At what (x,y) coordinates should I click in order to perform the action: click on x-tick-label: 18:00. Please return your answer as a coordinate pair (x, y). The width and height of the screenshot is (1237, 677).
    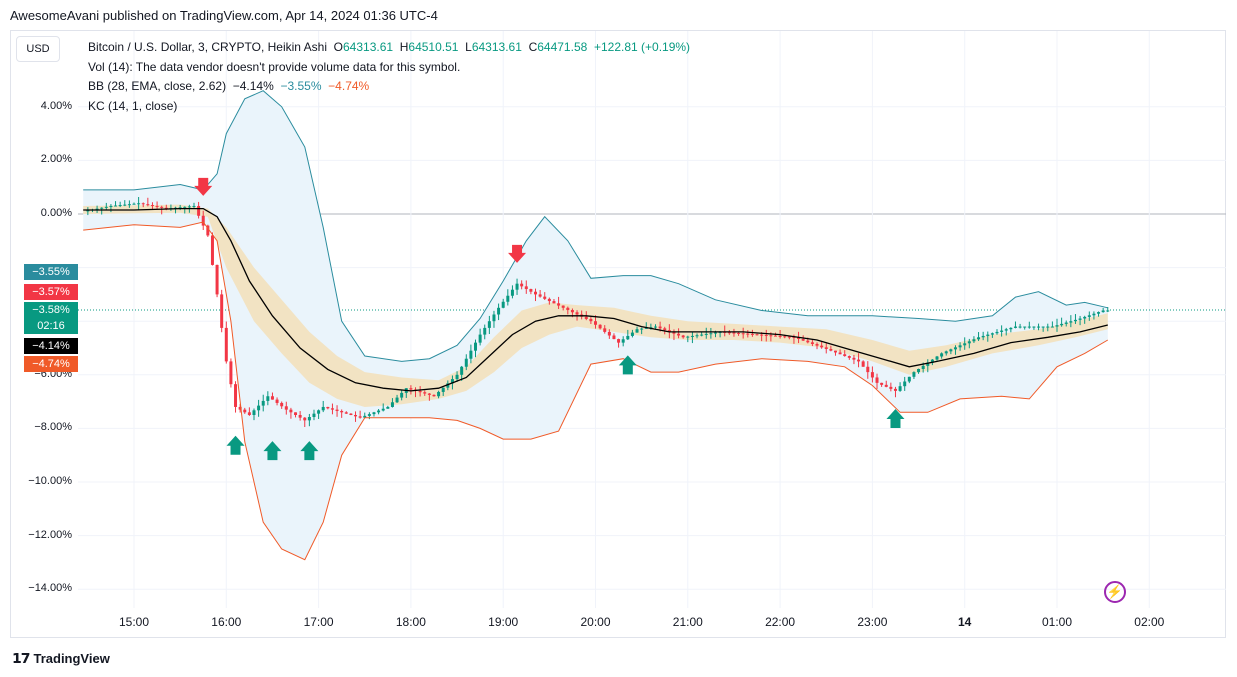
    Looking at the image, I should click on (410, 622).